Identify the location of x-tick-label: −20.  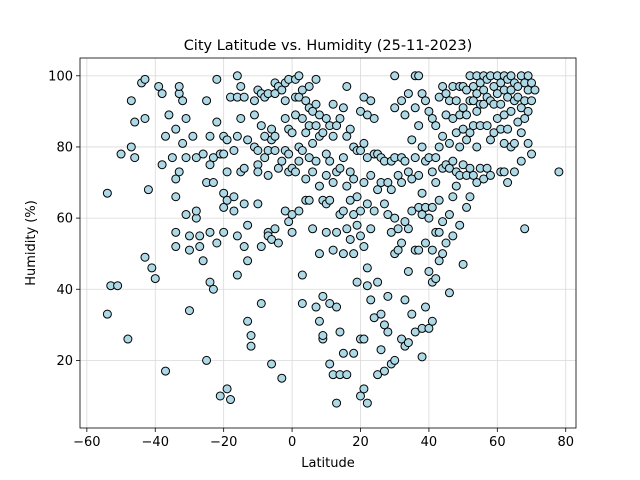
(223, 442).